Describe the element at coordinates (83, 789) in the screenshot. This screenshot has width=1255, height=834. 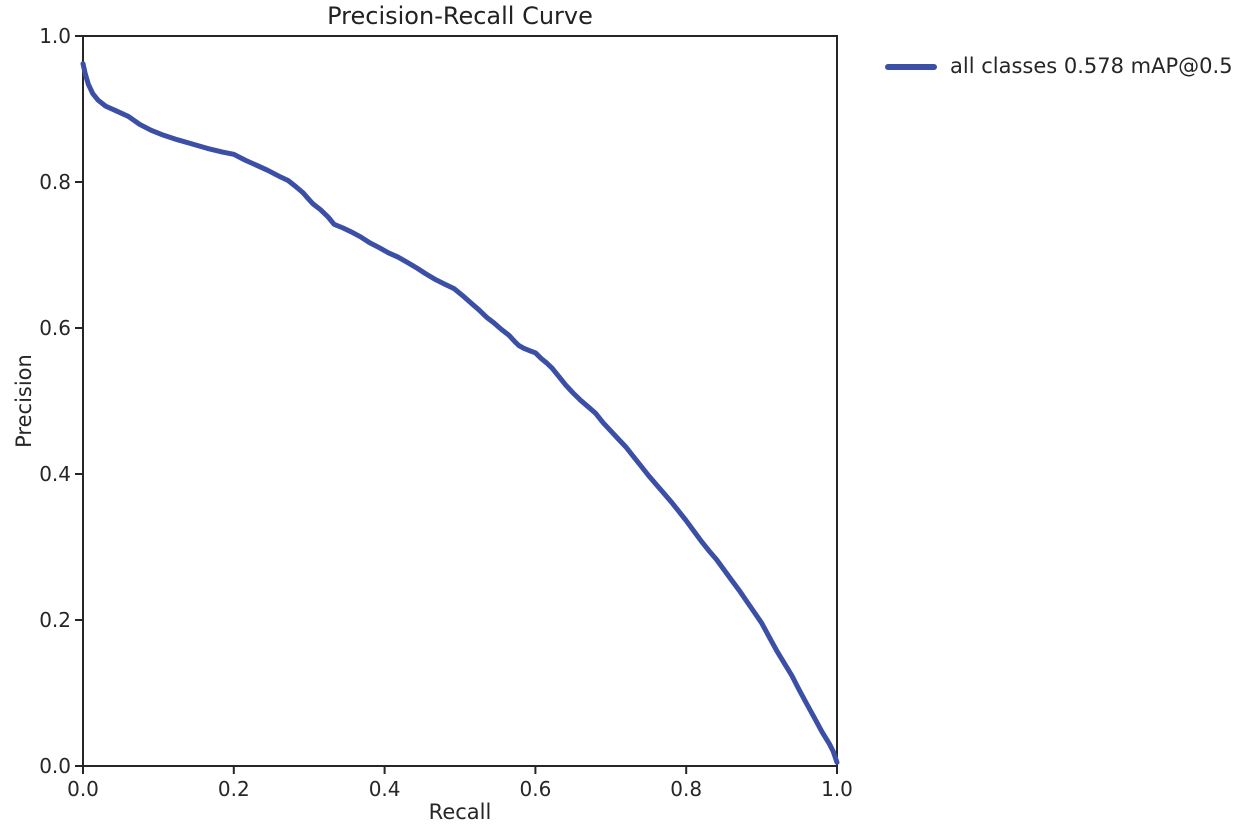
I see `x-tick-label: 0.0` at that location.